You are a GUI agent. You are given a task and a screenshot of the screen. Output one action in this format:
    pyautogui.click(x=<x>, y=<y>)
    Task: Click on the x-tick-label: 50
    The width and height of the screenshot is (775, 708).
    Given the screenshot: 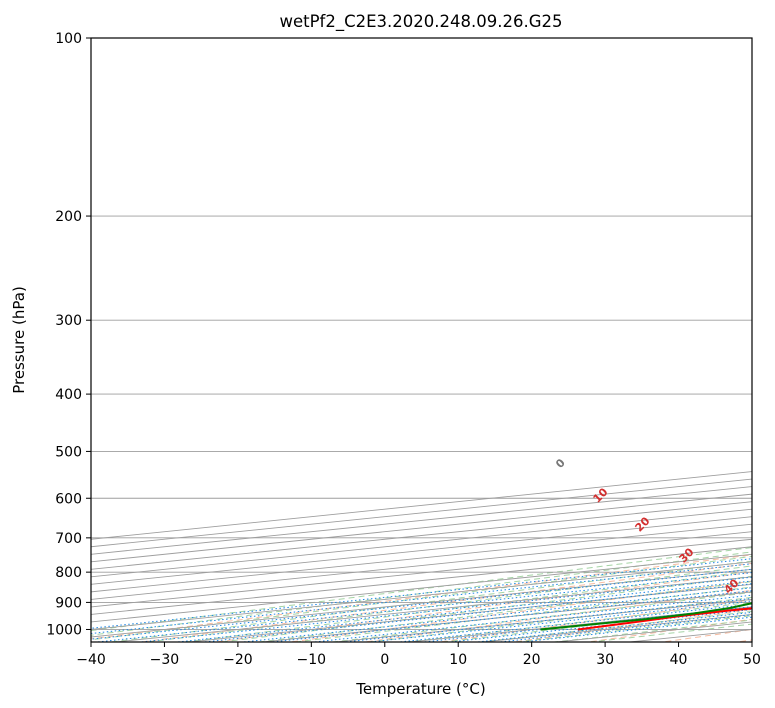 What is the action you would take?
    pyautogui.click(x=752, y=660)
    